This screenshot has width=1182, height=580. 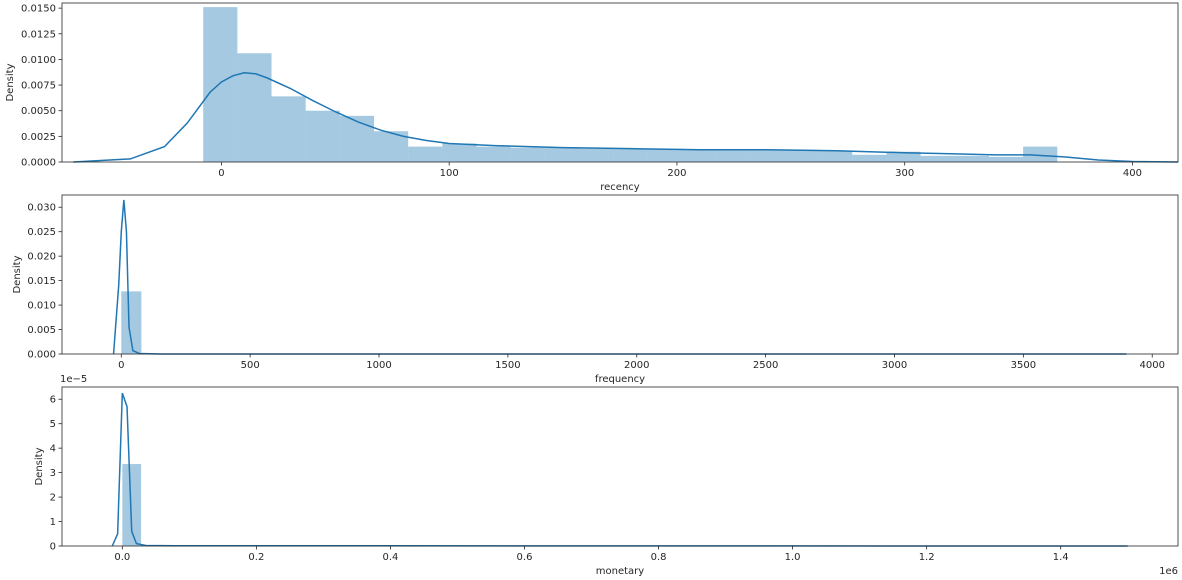 I want to click on y-tick-label: 0, so click(x=53, y=547).